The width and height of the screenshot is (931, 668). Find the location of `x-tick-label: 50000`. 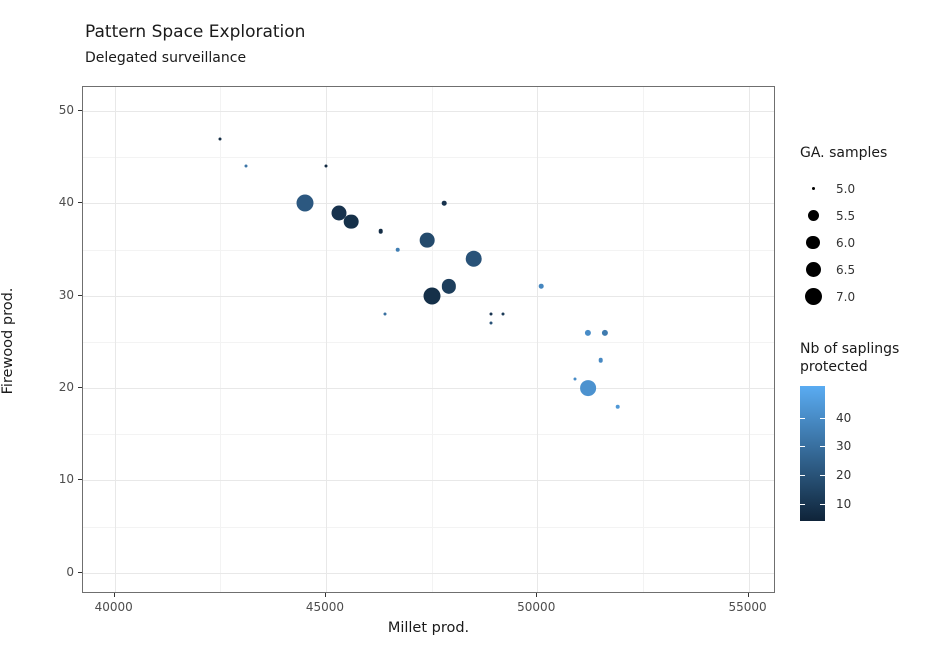

x-tick-label: 50000 is located at coordinates (536, 607).